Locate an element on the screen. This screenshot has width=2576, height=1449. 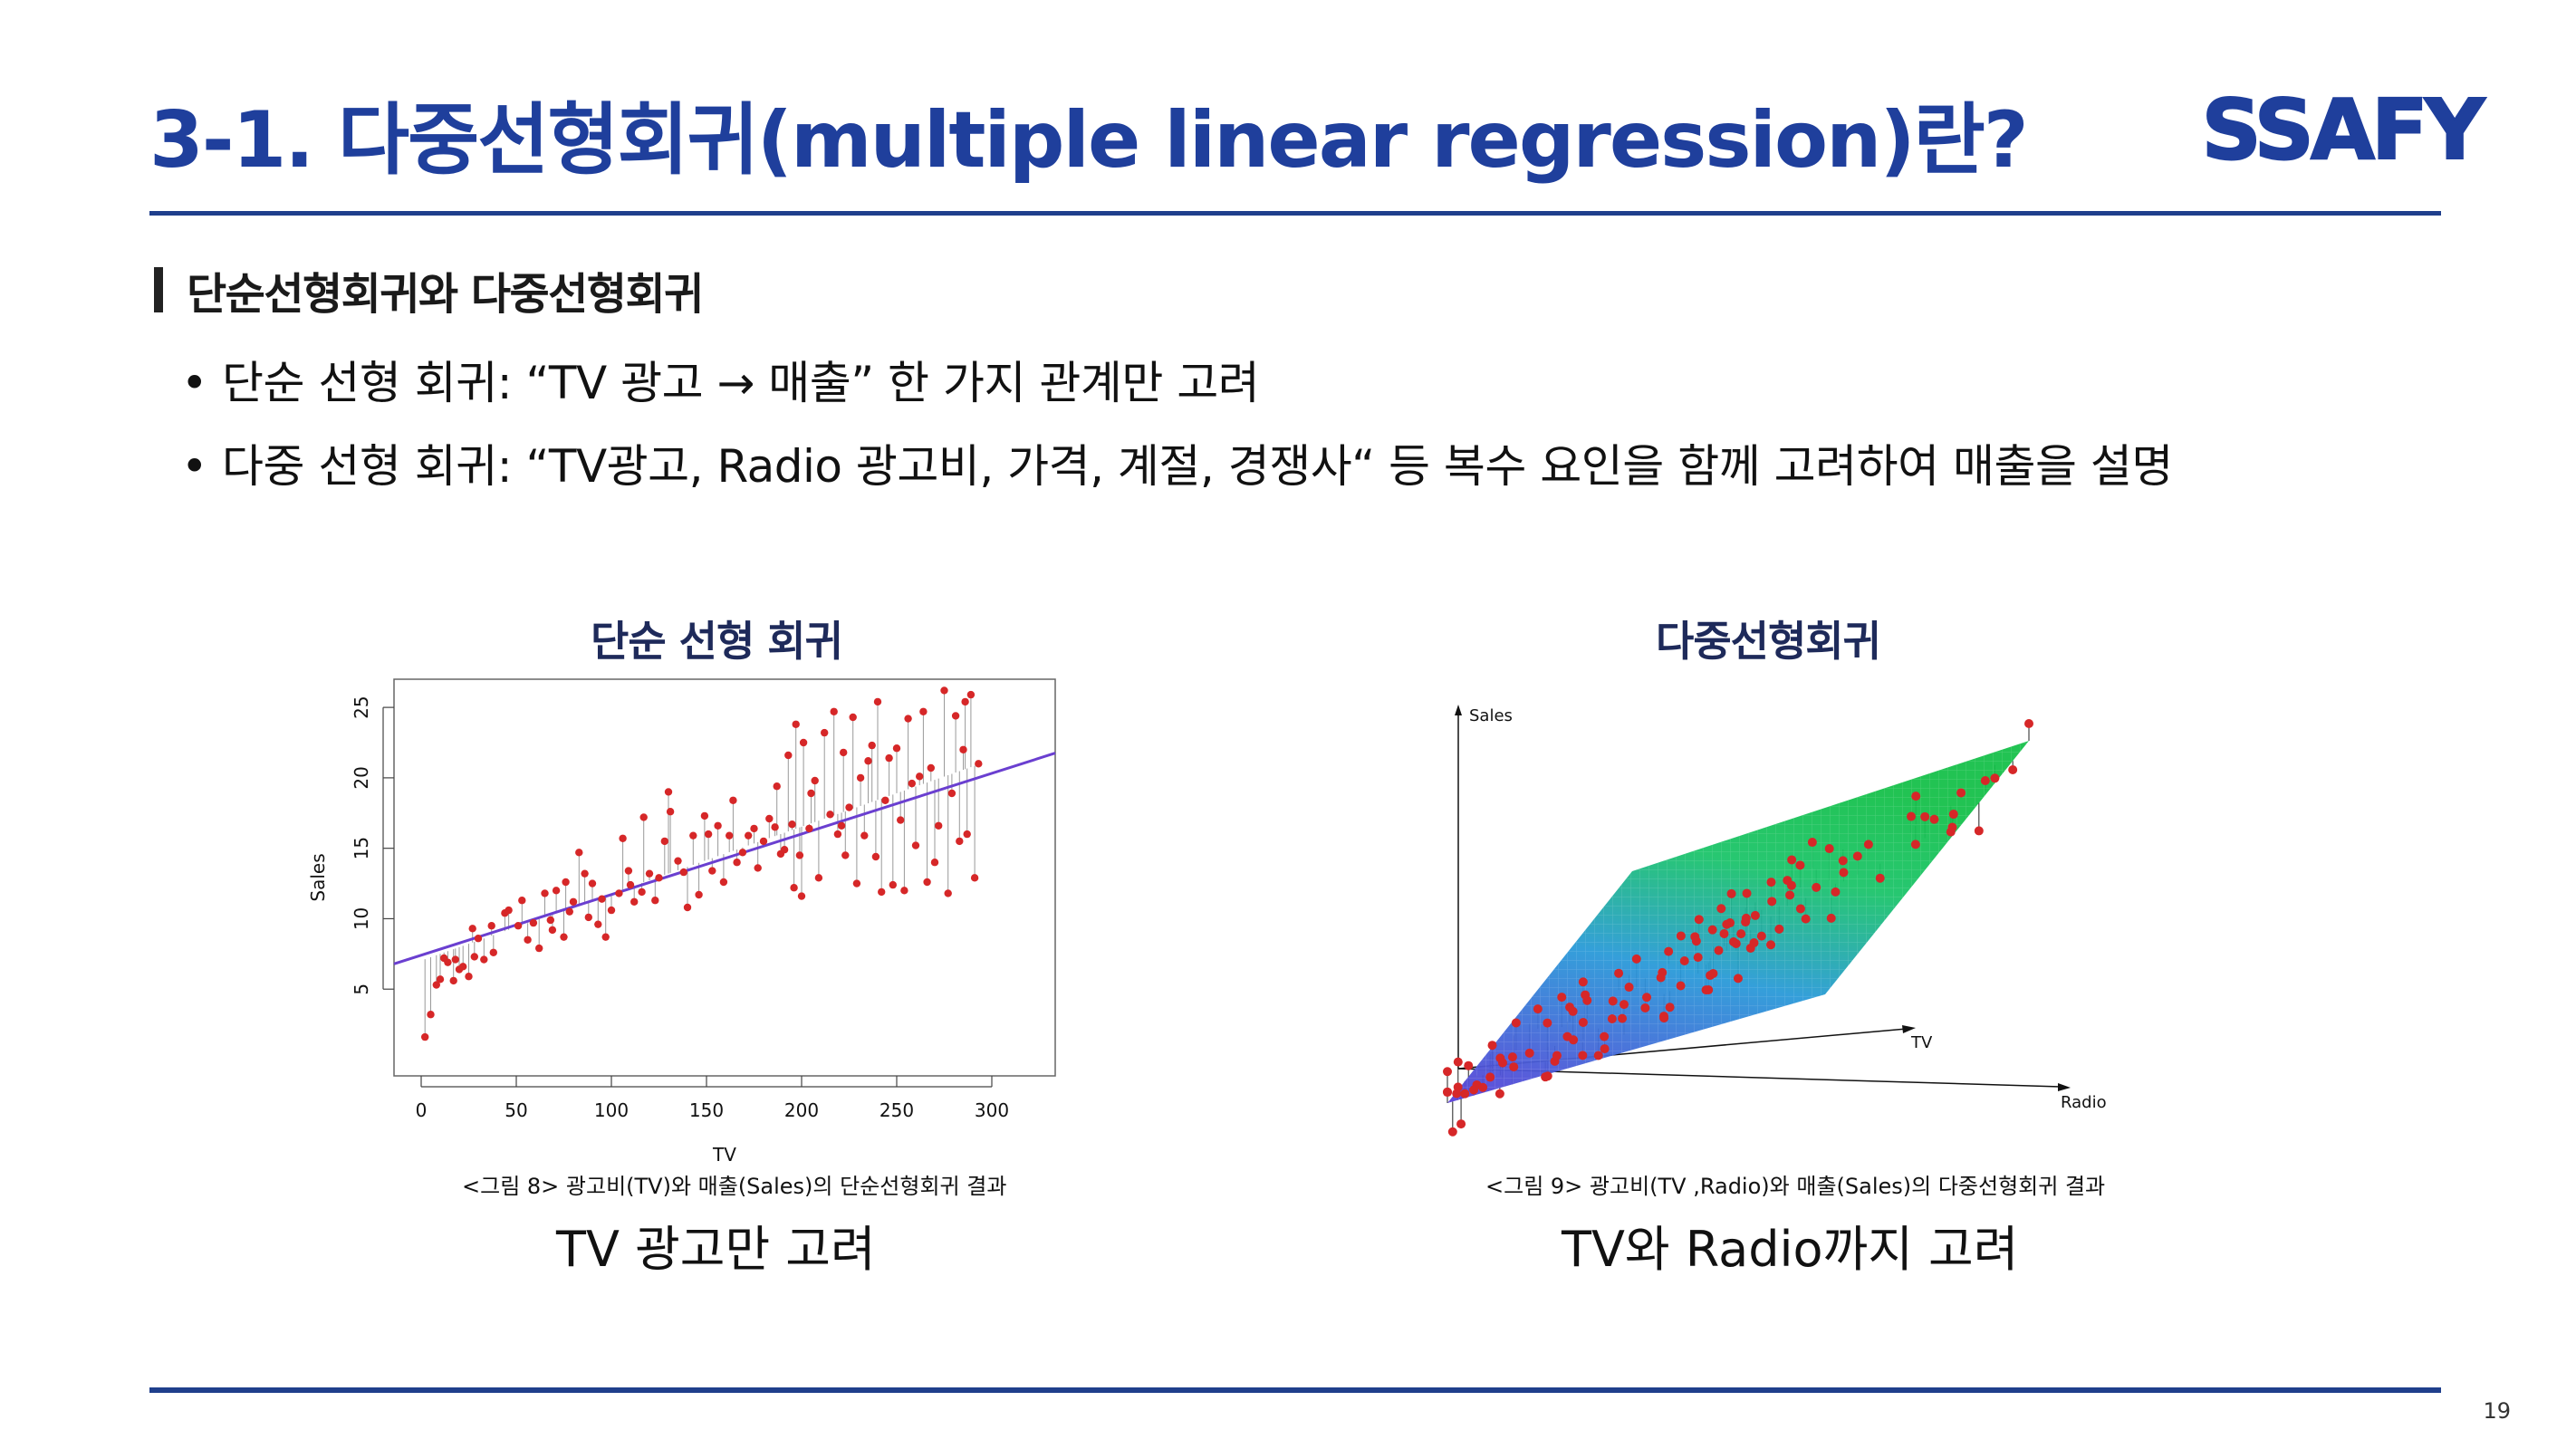
radio-axis-arrow is located at coordinates (2064, 1087).